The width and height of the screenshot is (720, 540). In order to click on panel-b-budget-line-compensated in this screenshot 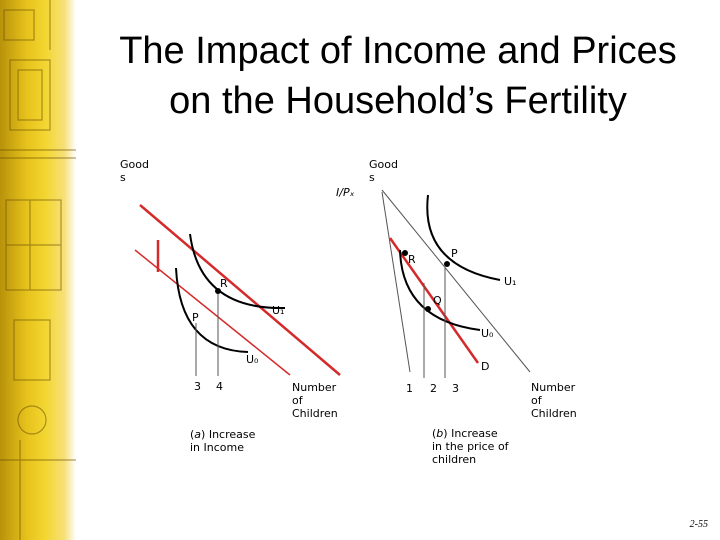, I will do `click(434, 300)`.